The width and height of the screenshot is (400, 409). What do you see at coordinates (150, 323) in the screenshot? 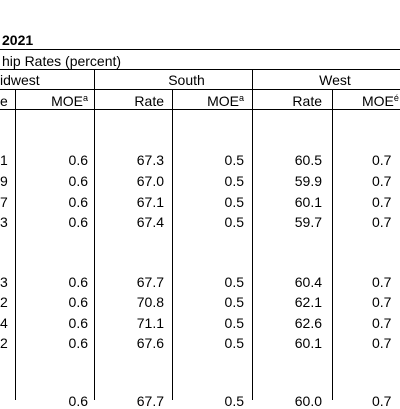
I see `cell-south-rate: 71.1` at bounding box center [150, 323].